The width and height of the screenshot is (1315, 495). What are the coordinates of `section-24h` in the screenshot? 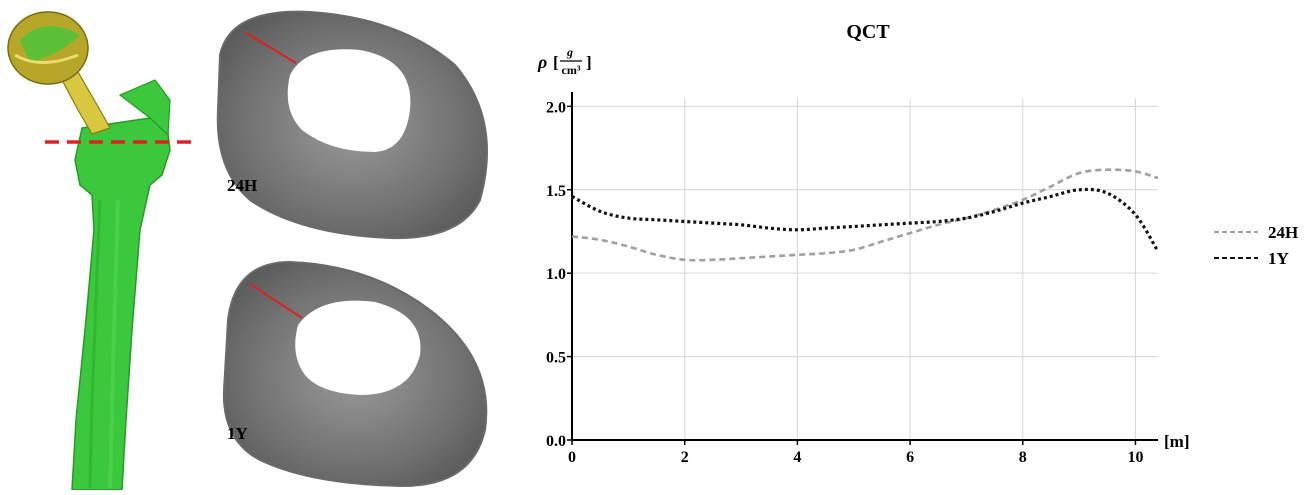 It's located at (352, 125).